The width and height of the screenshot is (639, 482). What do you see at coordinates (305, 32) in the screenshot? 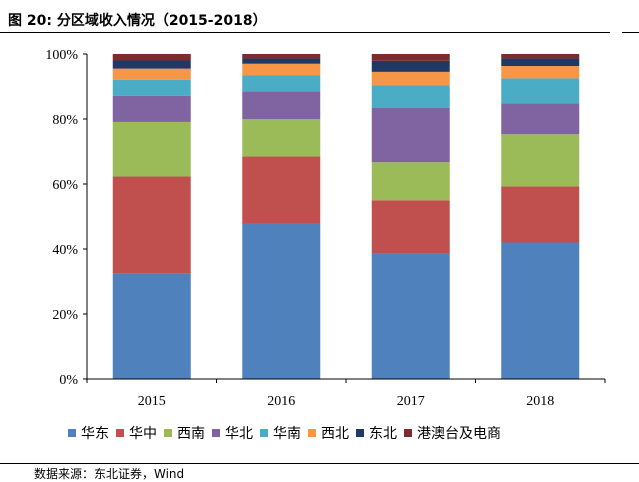
I see `title-rule` at bounding box center [305, 32].